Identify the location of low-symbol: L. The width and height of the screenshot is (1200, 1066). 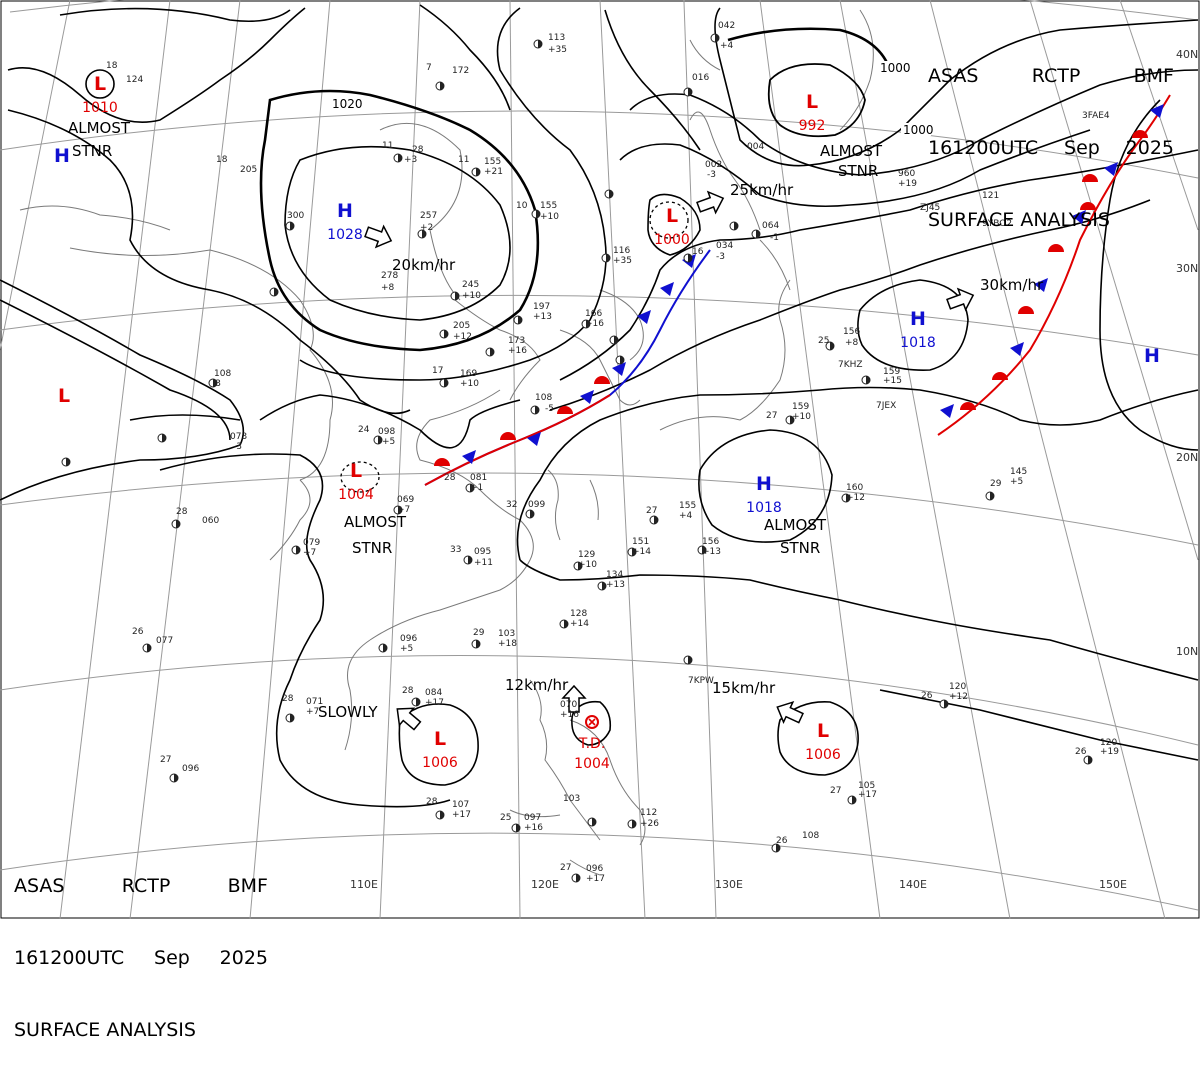
(812, 102).